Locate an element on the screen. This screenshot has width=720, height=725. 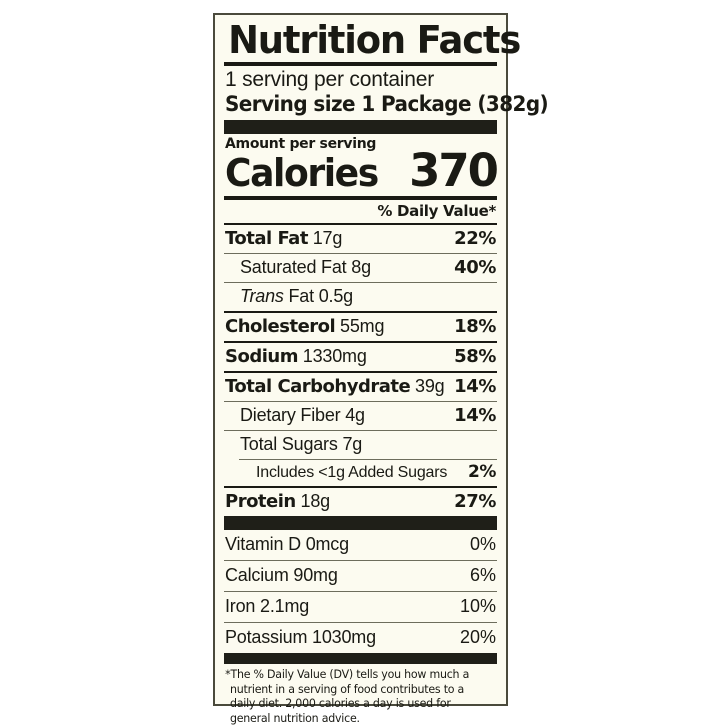
table-row: Dietary Fiber 4g 14% is located at coordinates (360, 416).